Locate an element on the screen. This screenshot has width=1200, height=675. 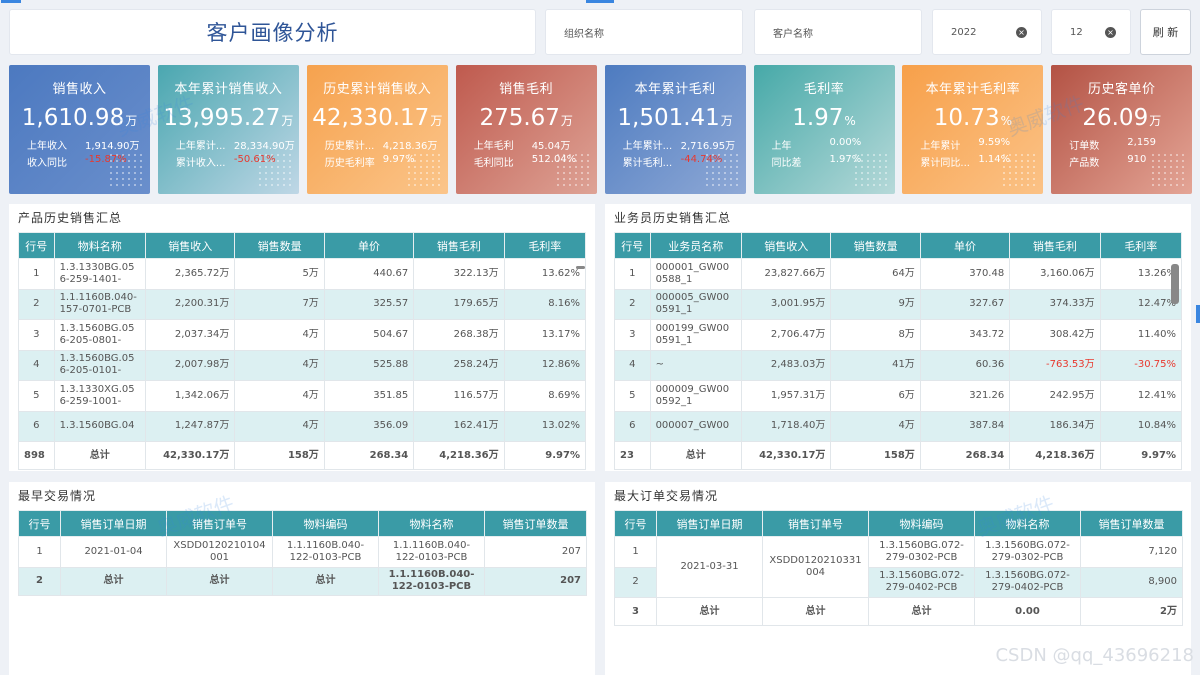
table-cell: 2021-01-04 is located at coordinates (113, 552).